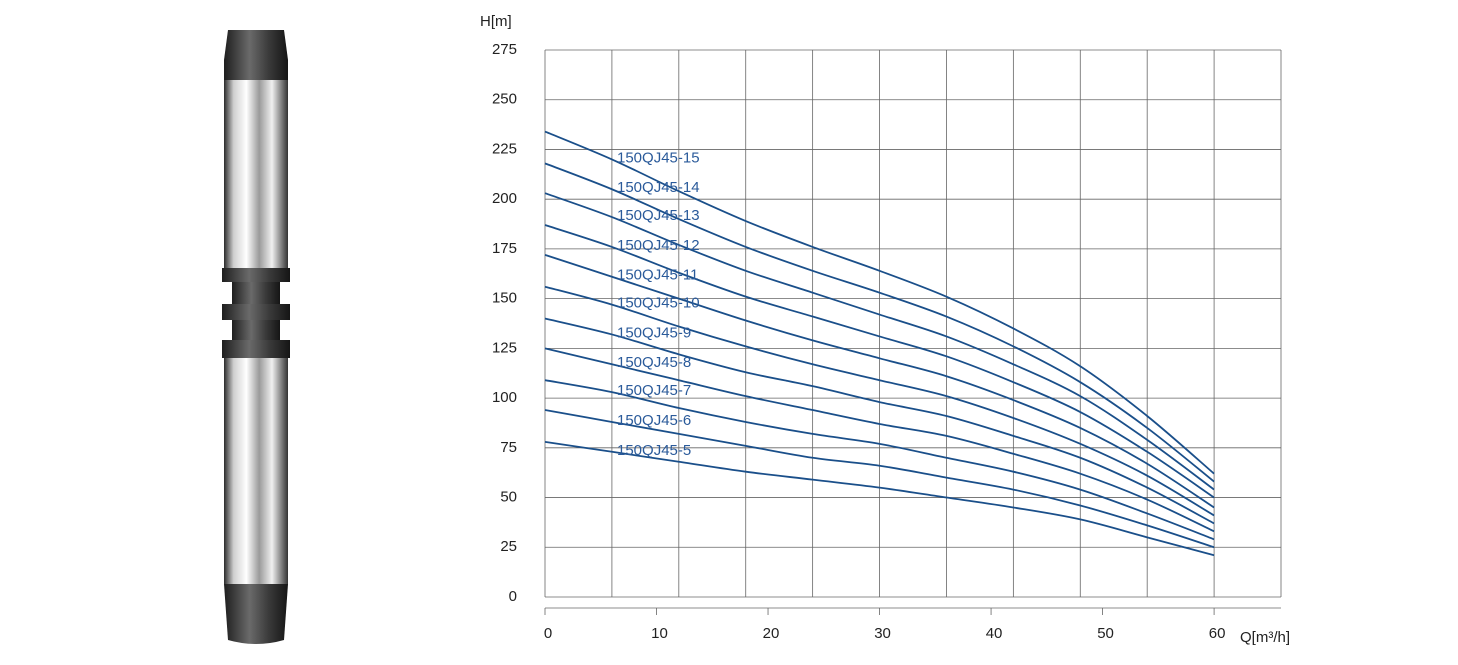  I want to click on x-tick-label: 10, so click(659, 633).